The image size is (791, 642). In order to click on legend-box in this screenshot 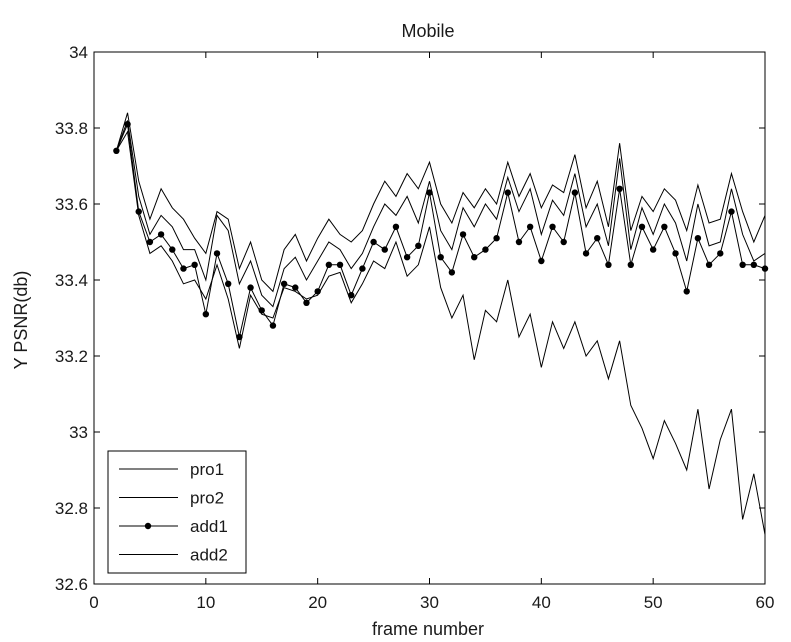, I will do `click(177, 512)`.